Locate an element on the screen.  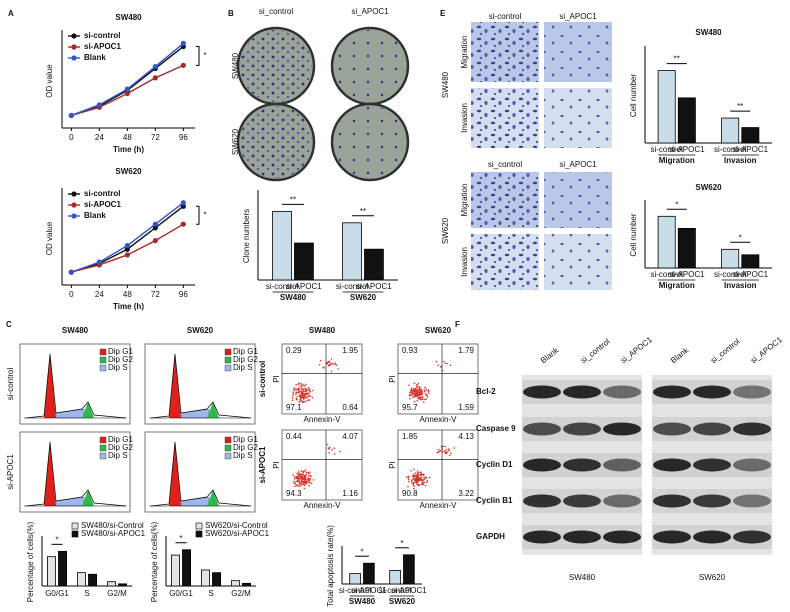
row-label: si-APOC1 is located at coordinates (10, 472).